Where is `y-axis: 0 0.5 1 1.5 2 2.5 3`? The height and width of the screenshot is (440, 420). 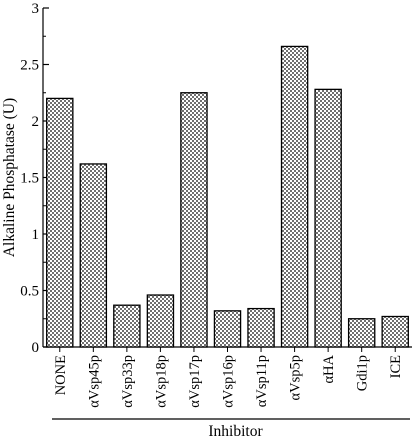 y-axis: 0 0.5 1 1.5 2 2.5 3 is located at coordinates (34, 178).